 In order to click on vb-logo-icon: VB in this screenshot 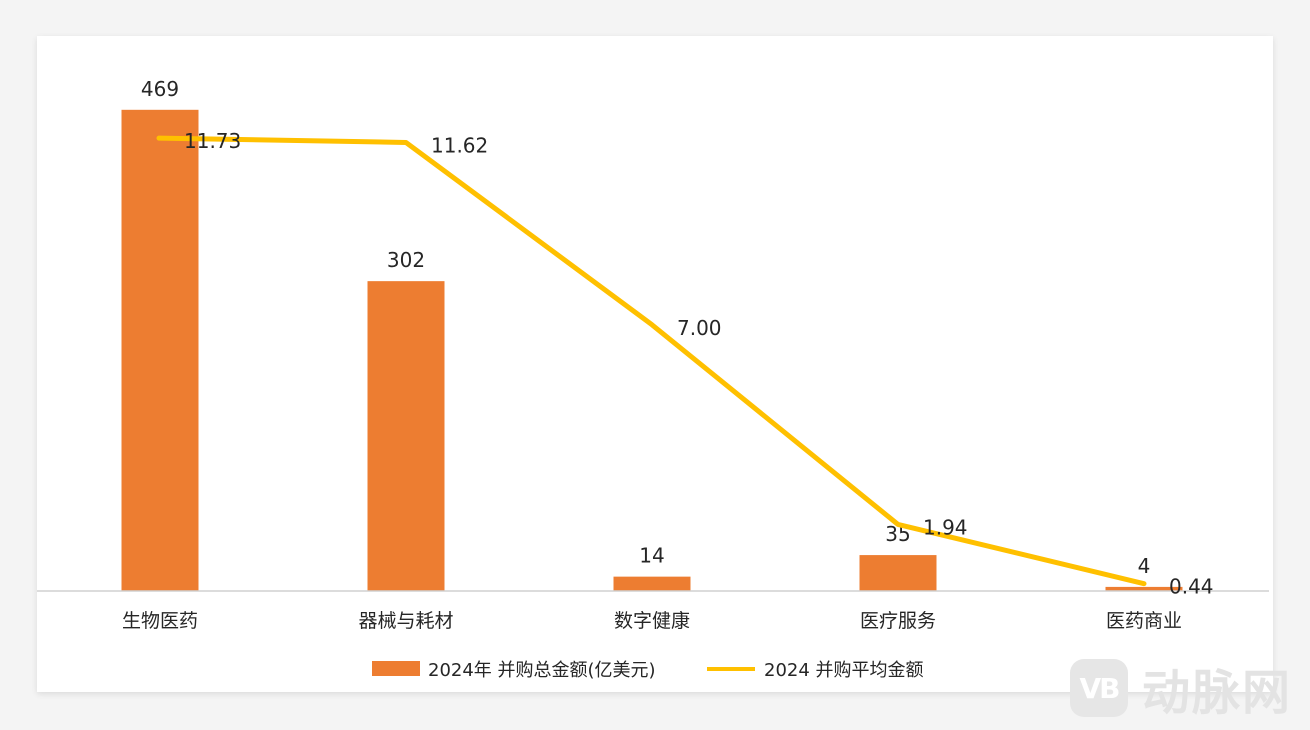, I will do `click(1098, 688)`.